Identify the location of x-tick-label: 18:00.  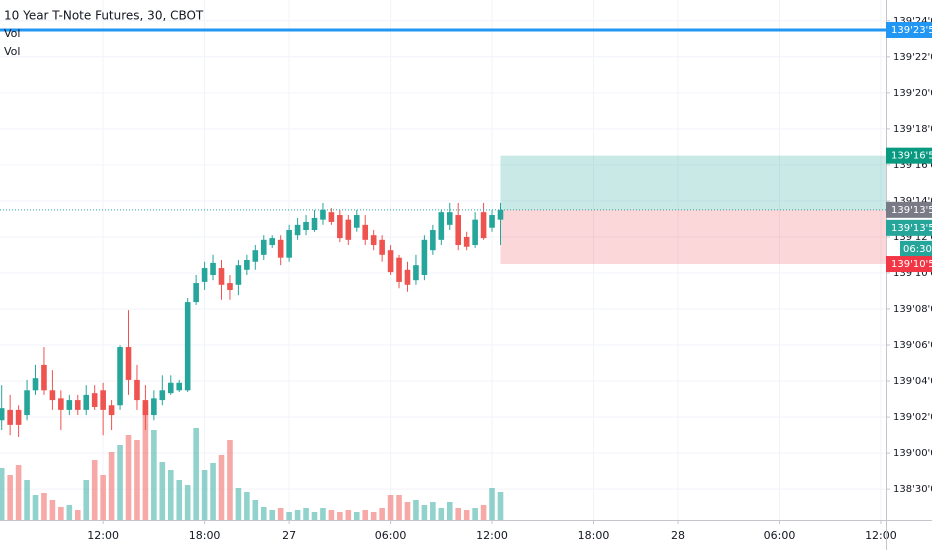
(594, 535).